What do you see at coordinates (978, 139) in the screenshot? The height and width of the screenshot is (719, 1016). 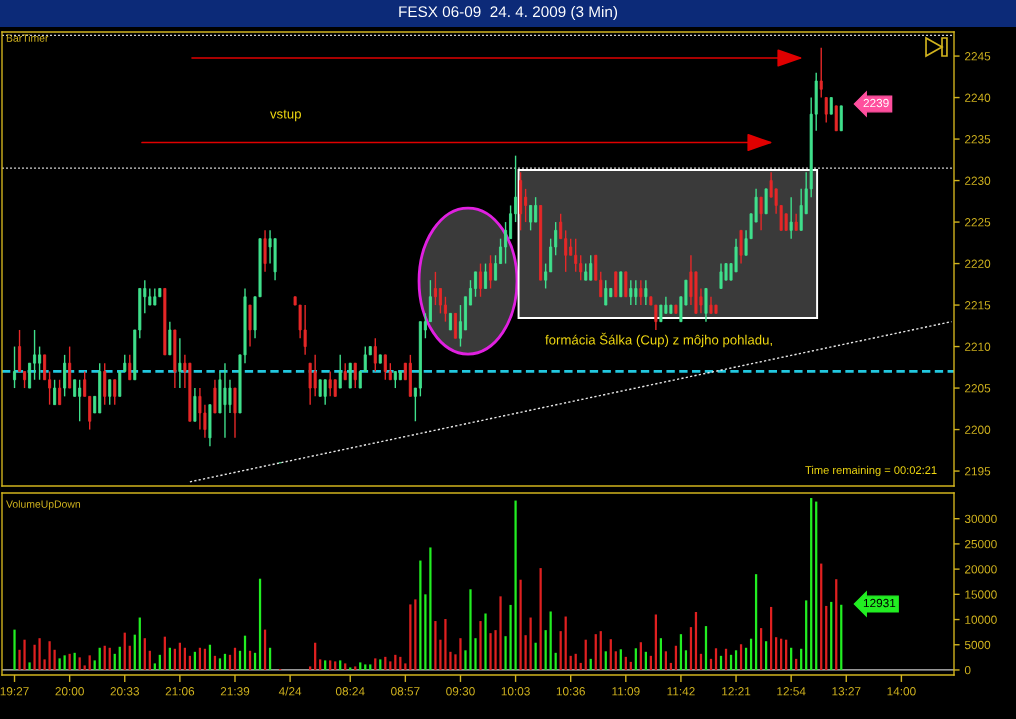 I see `y-tick-label: 2235` at bounding box center [978, 139].